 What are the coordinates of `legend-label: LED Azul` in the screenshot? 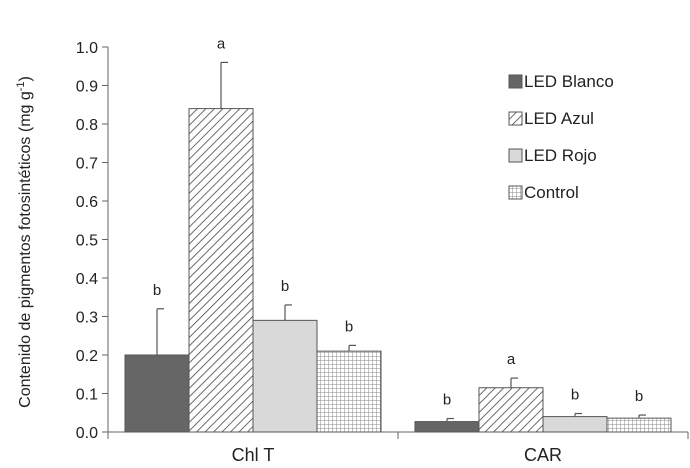 It's located at (559, 118).